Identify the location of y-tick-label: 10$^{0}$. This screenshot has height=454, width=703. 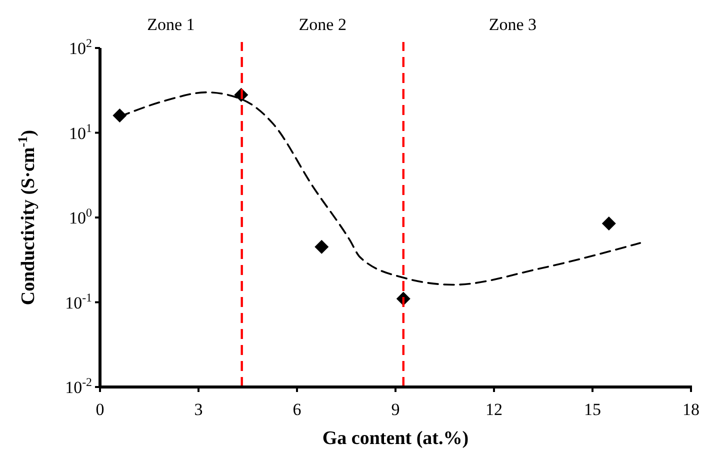
(80, 217).